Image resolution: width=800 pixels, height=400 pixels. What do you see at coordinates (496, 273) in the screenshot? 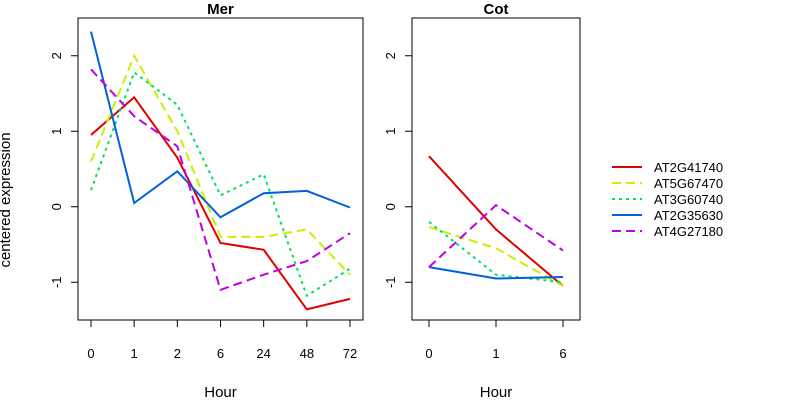
I see `series-line-at2g35630` at bounding box center [496, 273].